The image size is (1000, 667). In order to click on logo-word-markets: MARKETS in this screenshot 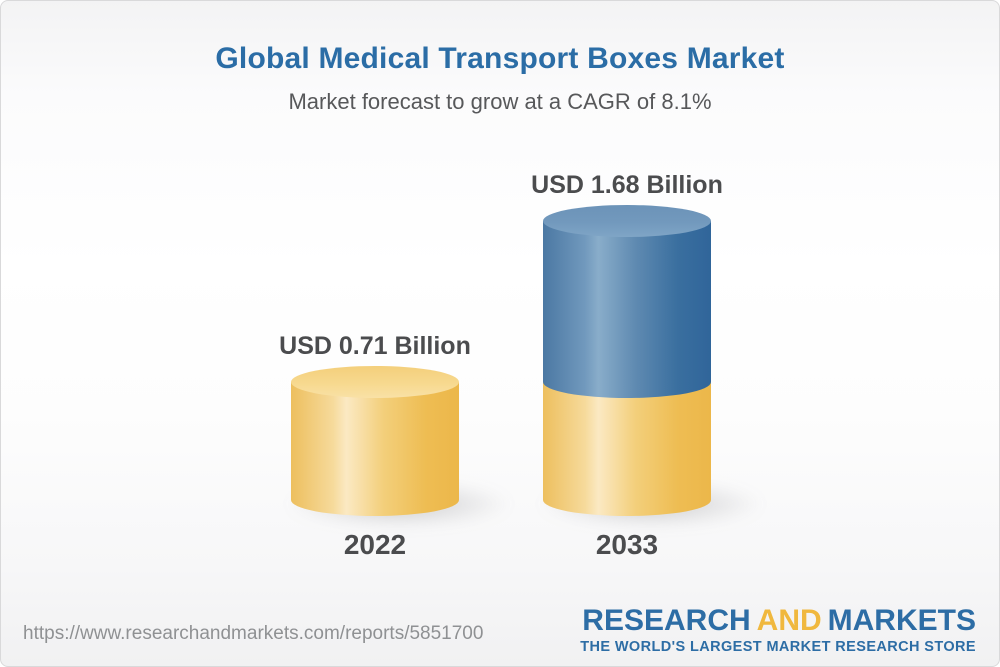, I will do `click(901, 620)`.